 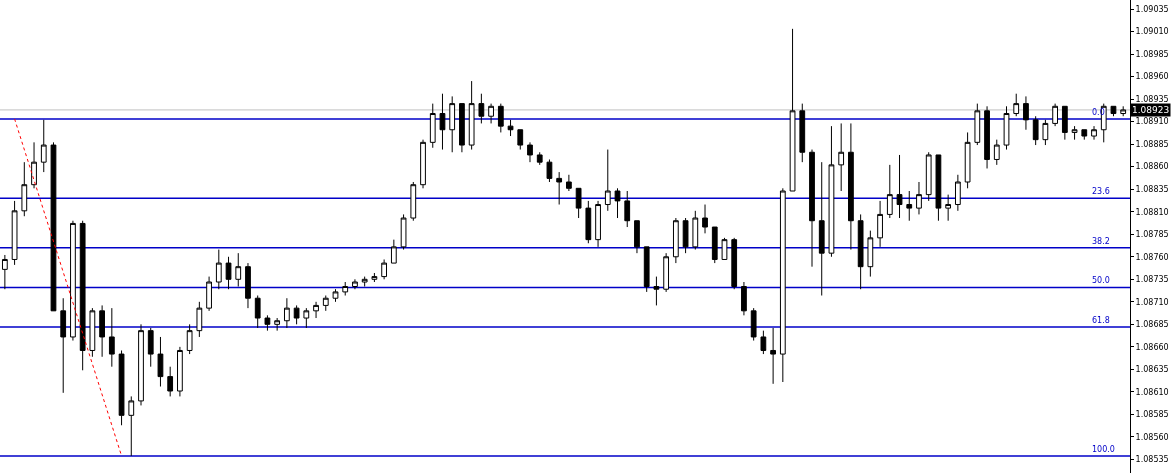 What do you see at coordinates (1152, 460) in the screenshot?
I see `y-tick-label: 1.08535` at bounding box center [1152, 460].